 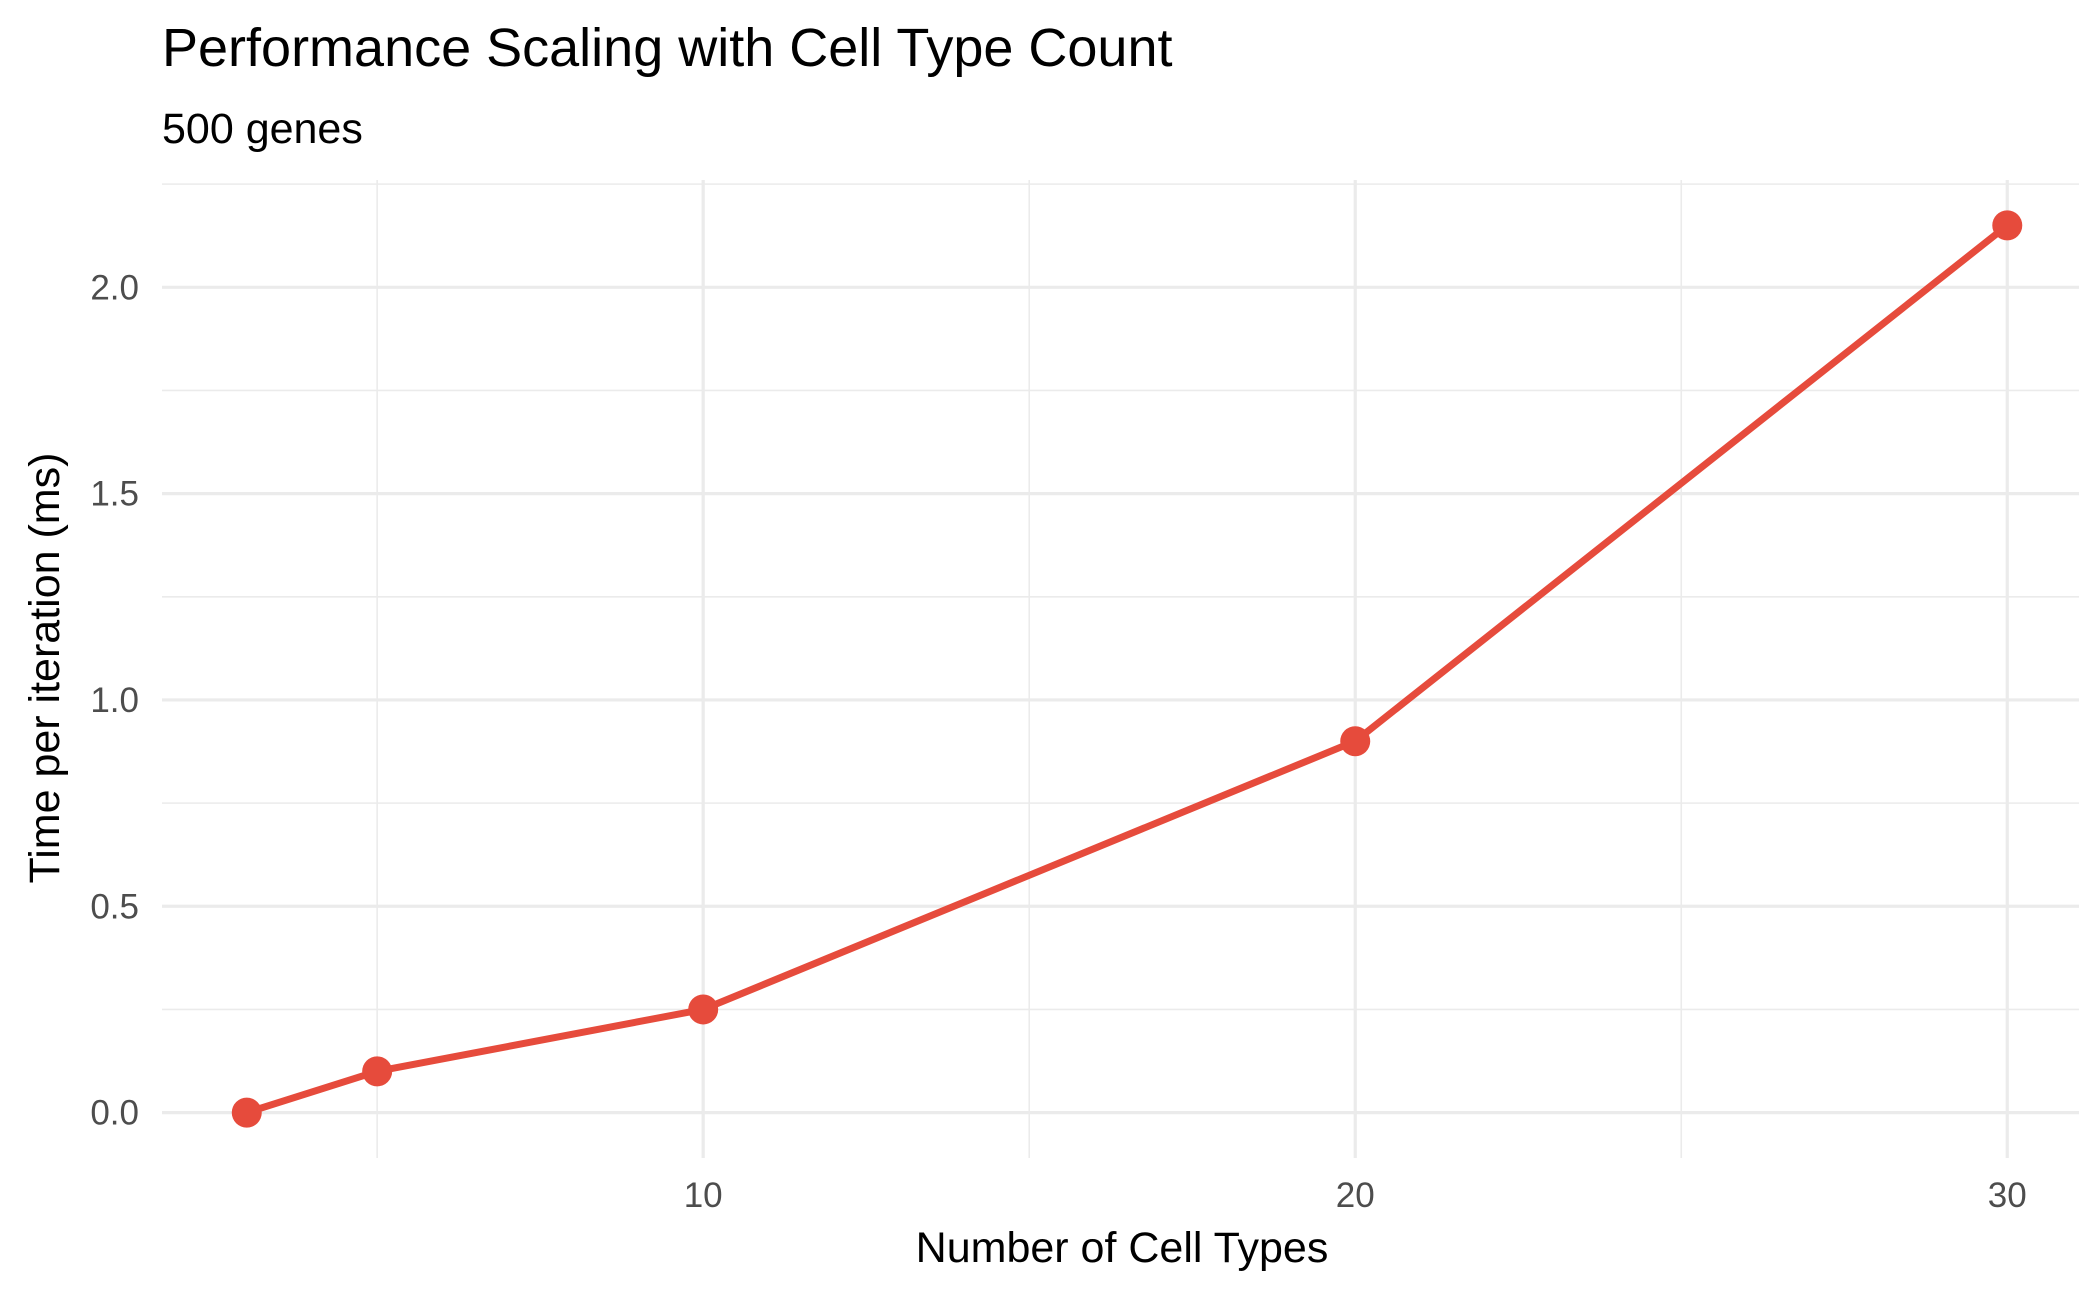 I want to click on x-tick-label-2: 30, so click(x=2007, y=1195).